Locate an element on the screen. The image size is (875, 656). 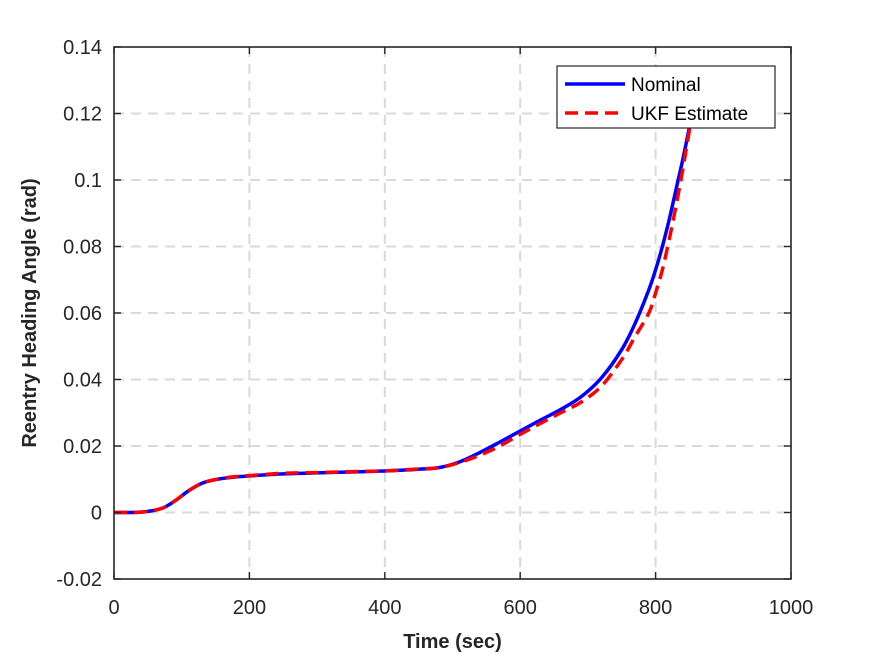
y-axis-label: Reentry Heading Angle (rad) is located at coordinates (30, 312).